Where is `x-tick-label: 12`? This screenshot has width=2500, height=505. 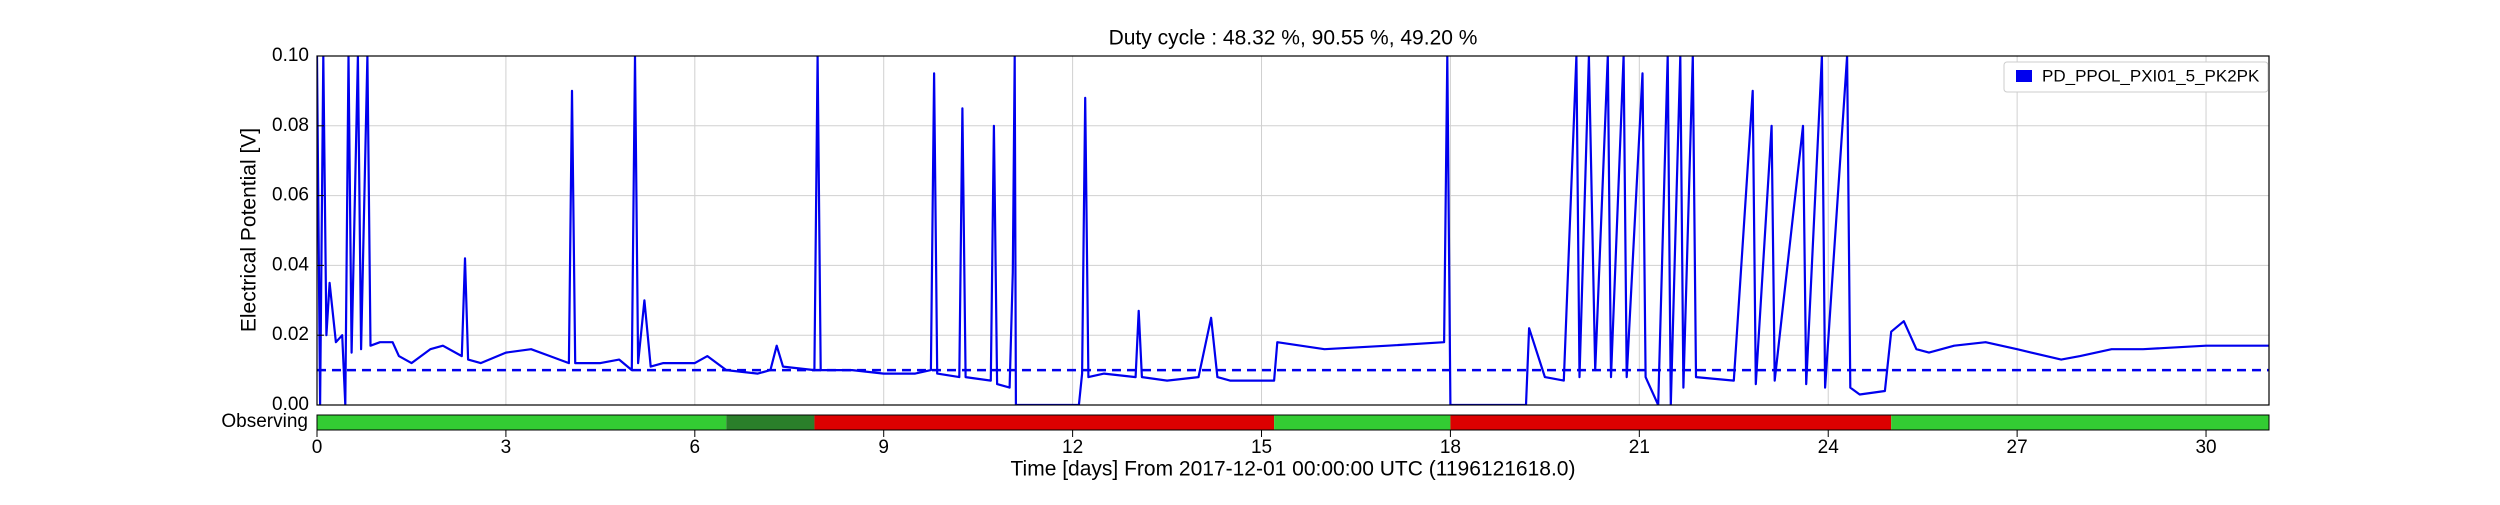 x-tick-label: 12 is located at coordinates (1072, 447).